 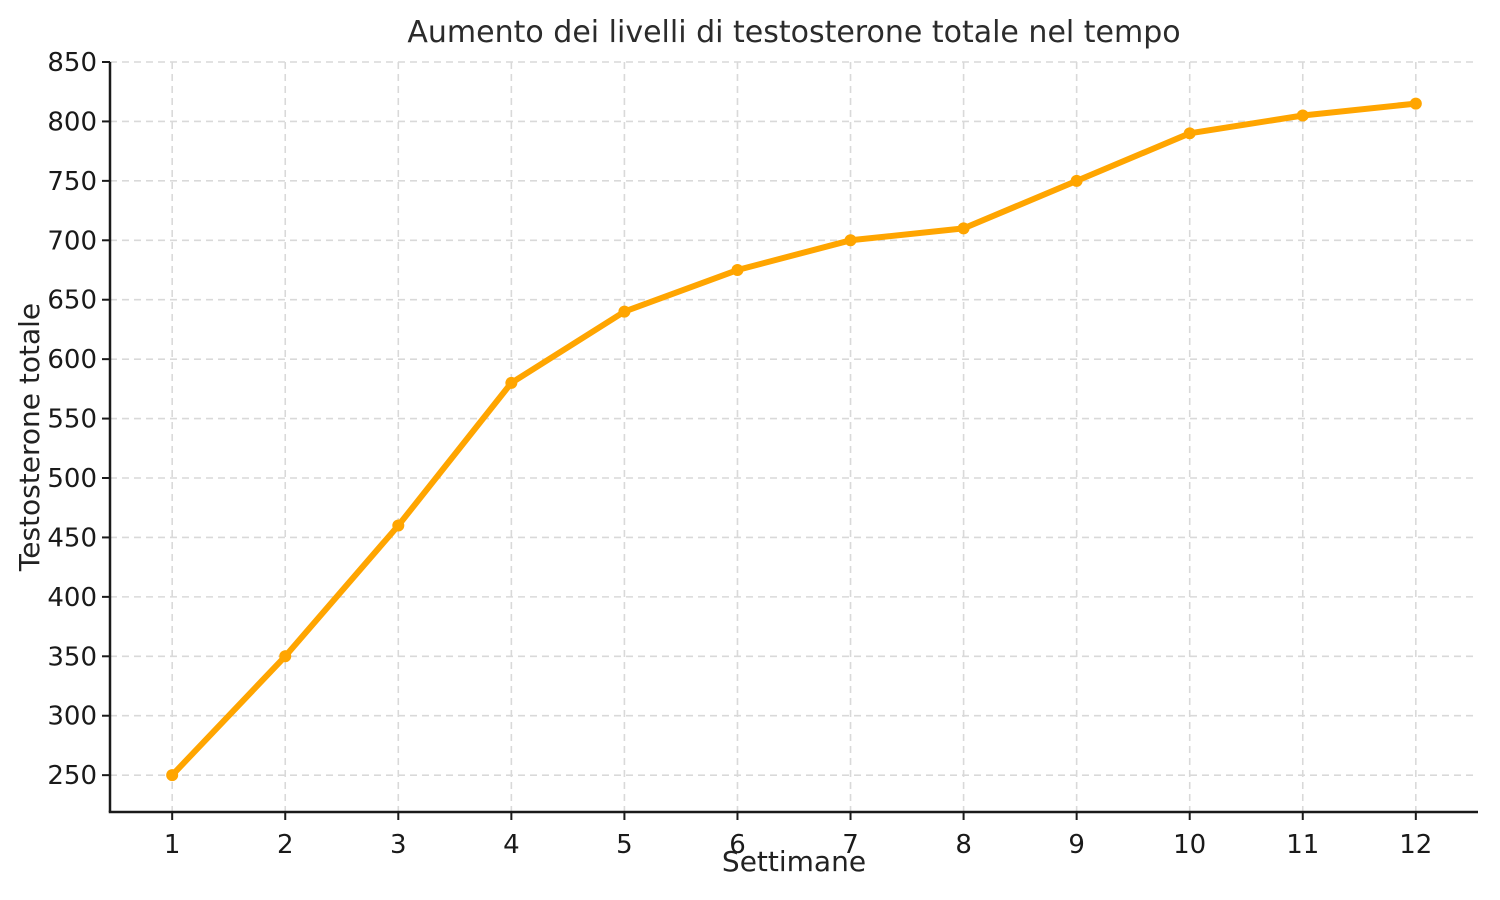 I want to click on x-tick-label: 7, so click(x=850, y=845).